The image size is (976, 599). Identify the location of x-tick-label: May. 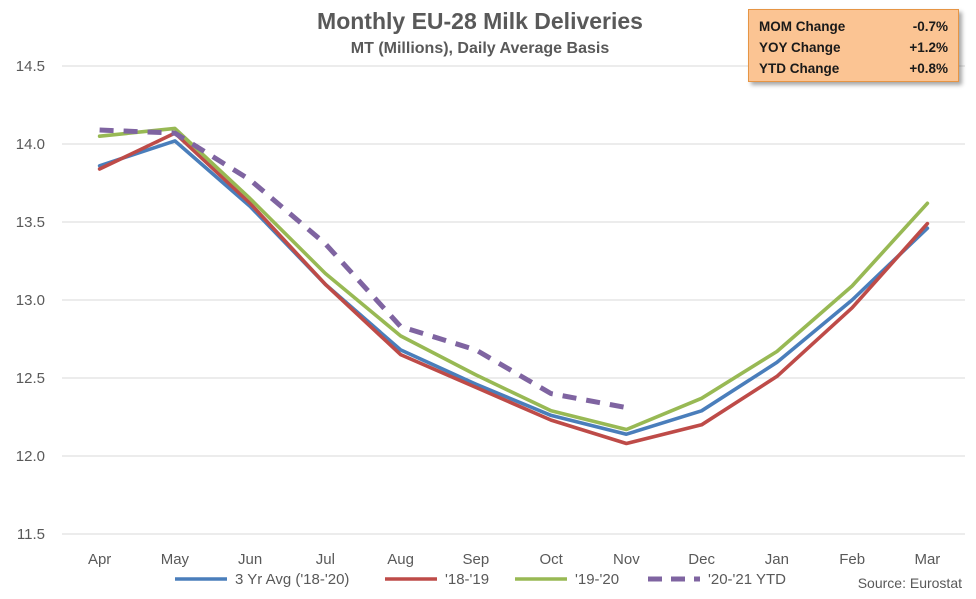
(175, 559).